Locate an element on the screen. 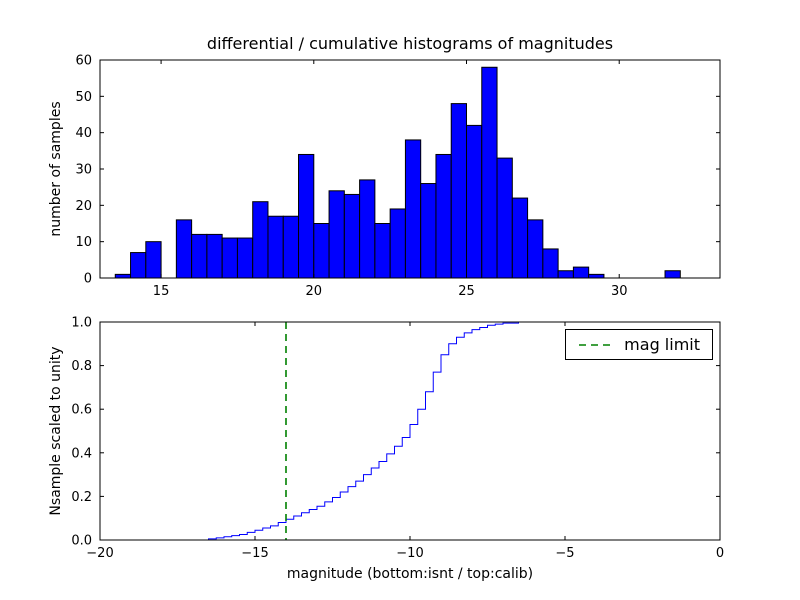 The image size is (800, 600). legend-dashed-line-icon is located at coordinates (596, 344).